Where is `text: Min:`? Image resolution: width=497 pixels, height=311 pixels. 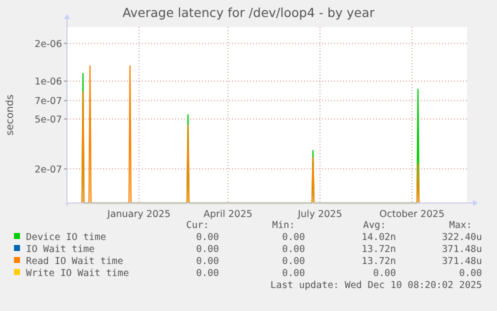 text: Min: is located at coordinates (283, 225).